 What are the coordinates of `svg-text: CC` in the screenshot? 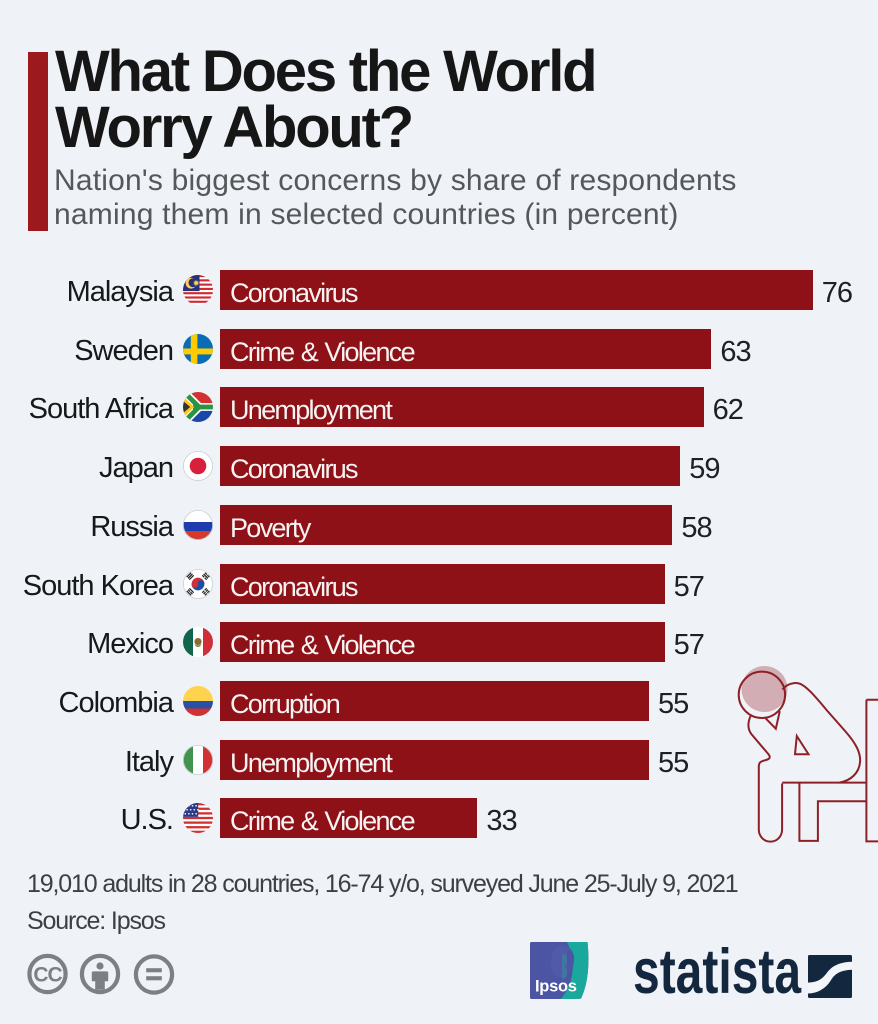 It's located at (47, 975).